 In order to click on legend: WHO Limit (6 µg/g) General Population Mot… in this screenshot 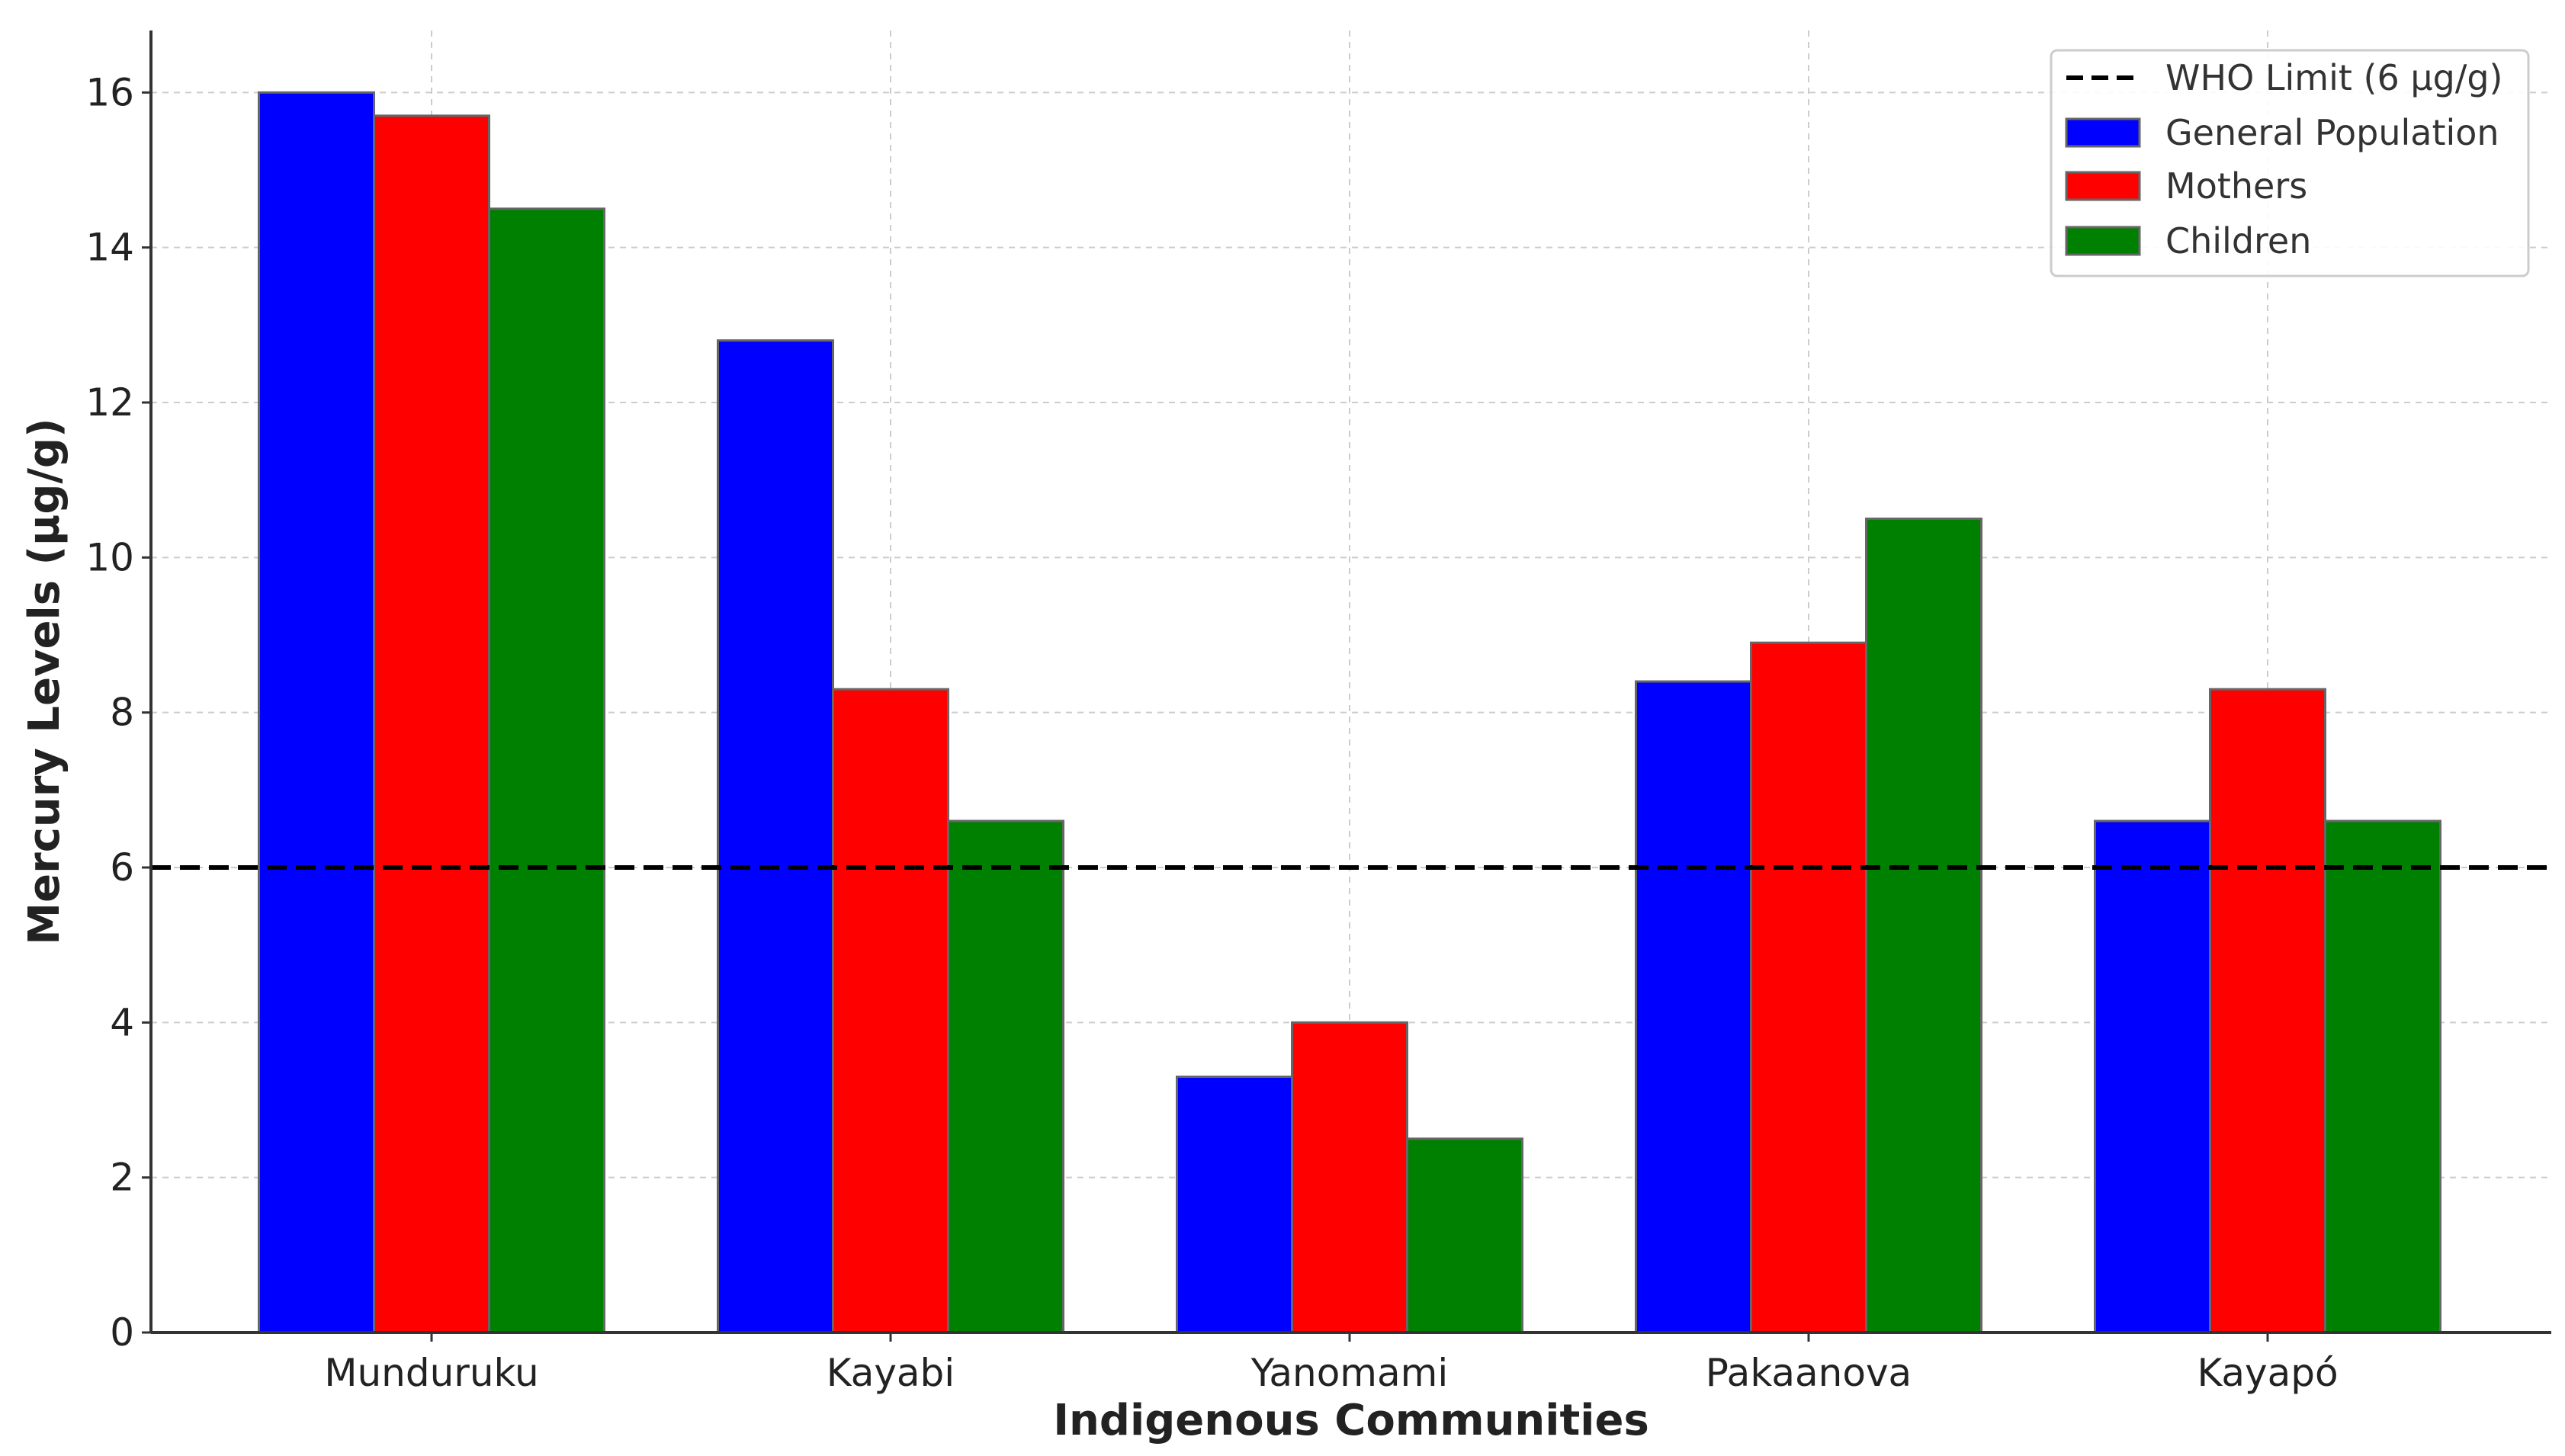, I will do `click(2290, 163)`.